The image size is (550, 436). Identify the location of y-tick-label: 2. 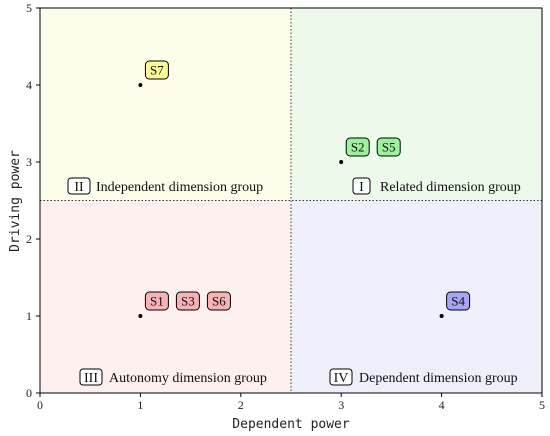
(29, 239).